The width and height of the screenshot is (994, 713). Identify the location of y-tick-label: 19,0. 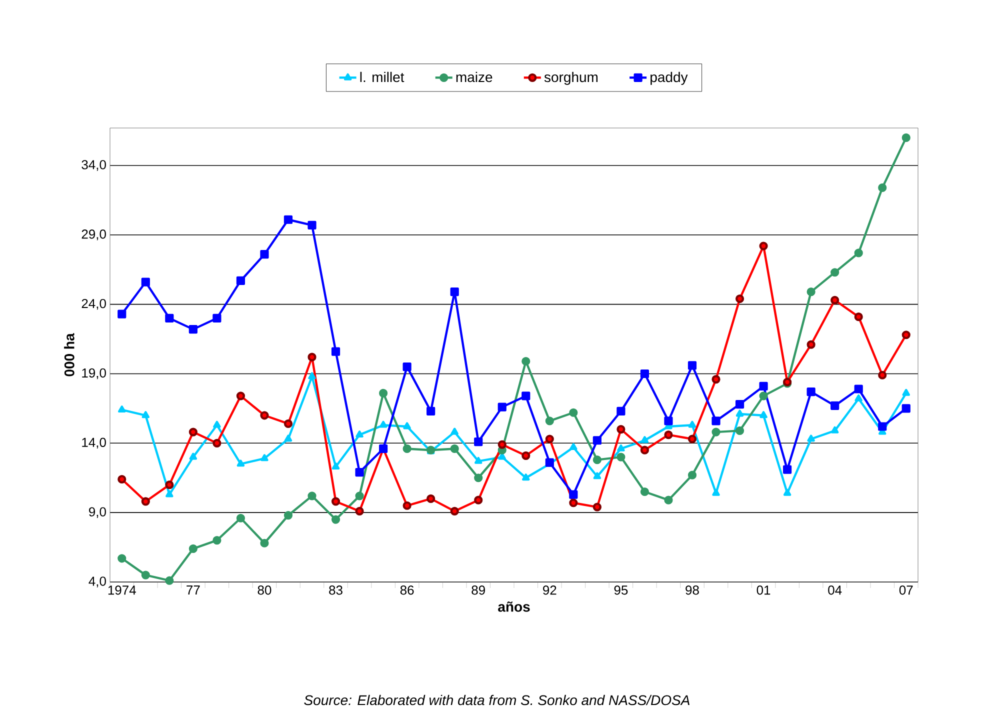
(94, 374).